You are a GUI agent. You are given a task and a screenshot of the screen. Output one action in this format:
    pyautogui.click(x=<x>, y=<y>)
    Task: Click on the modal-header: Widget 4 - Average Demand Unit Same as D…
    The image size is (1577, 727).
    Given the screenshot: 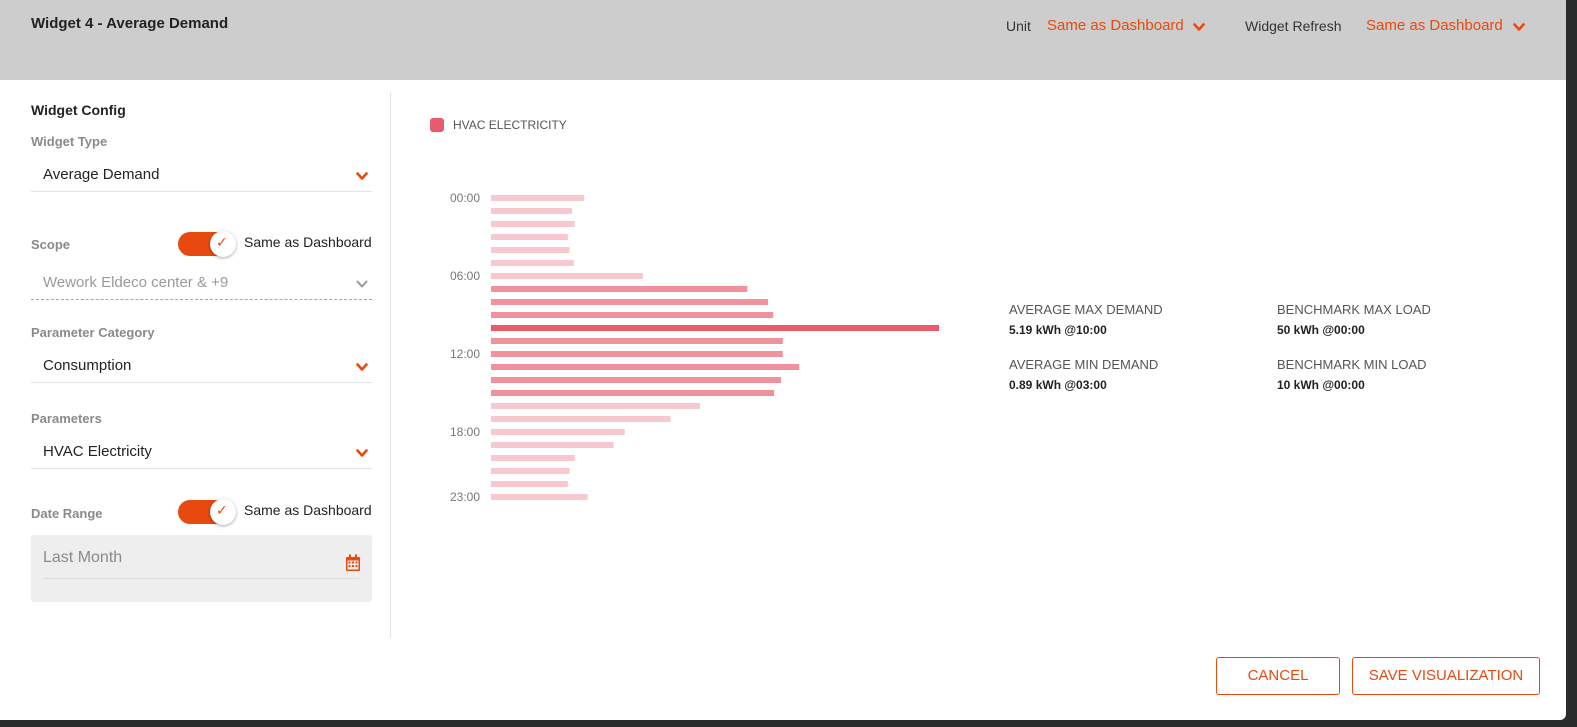 What is the action you would take?
    pyautogui.click(x=783, y=40)
    